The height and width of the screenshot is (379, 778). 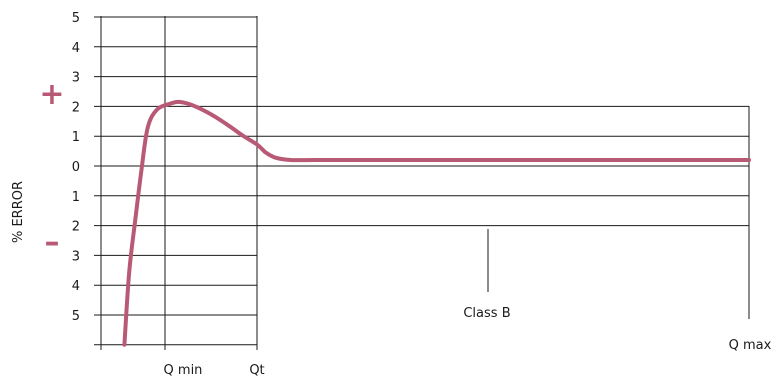 I want to click on y-tick-labels: 5 4 3 2 1 0 1 2 3 4 5, so click(x=76, y=167).